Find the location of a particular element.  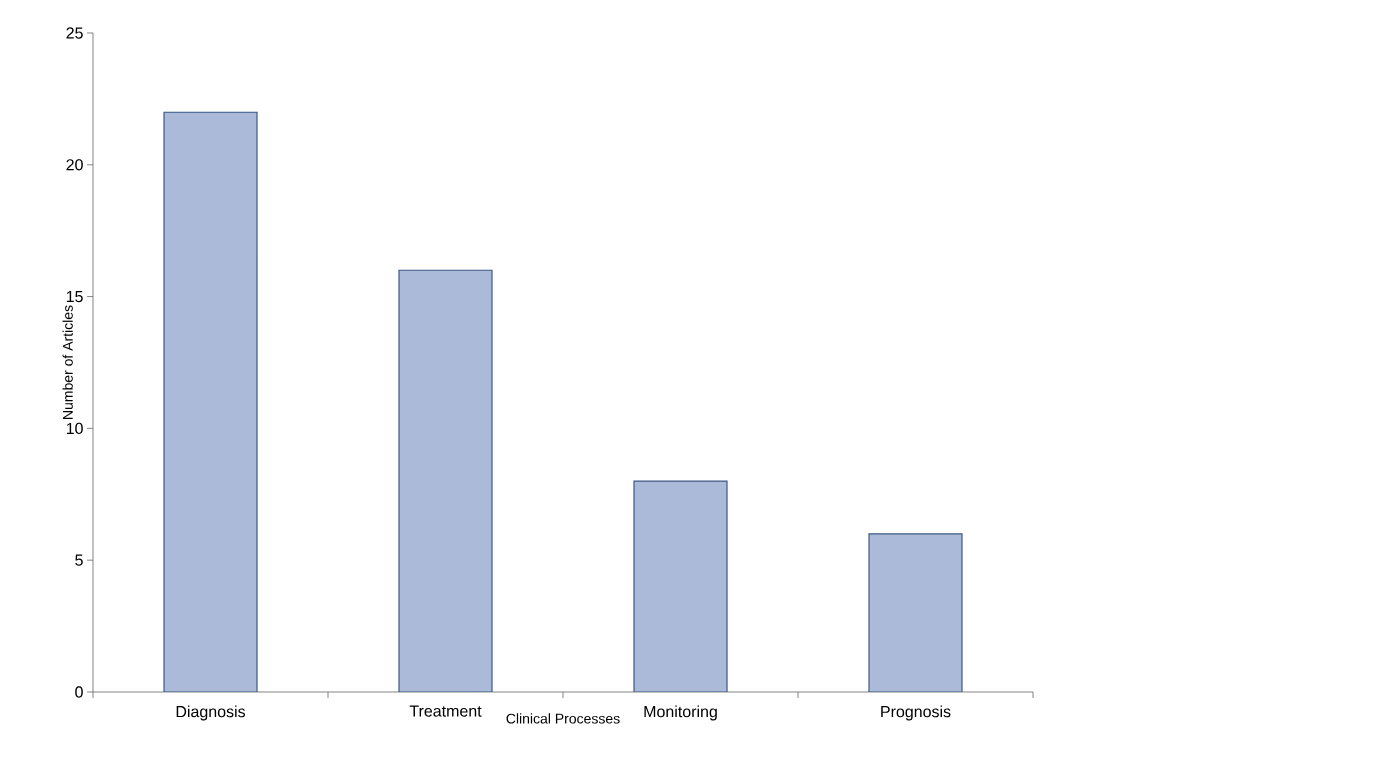

x-tick-label: Prognosis is located at coordinates (916, 713).